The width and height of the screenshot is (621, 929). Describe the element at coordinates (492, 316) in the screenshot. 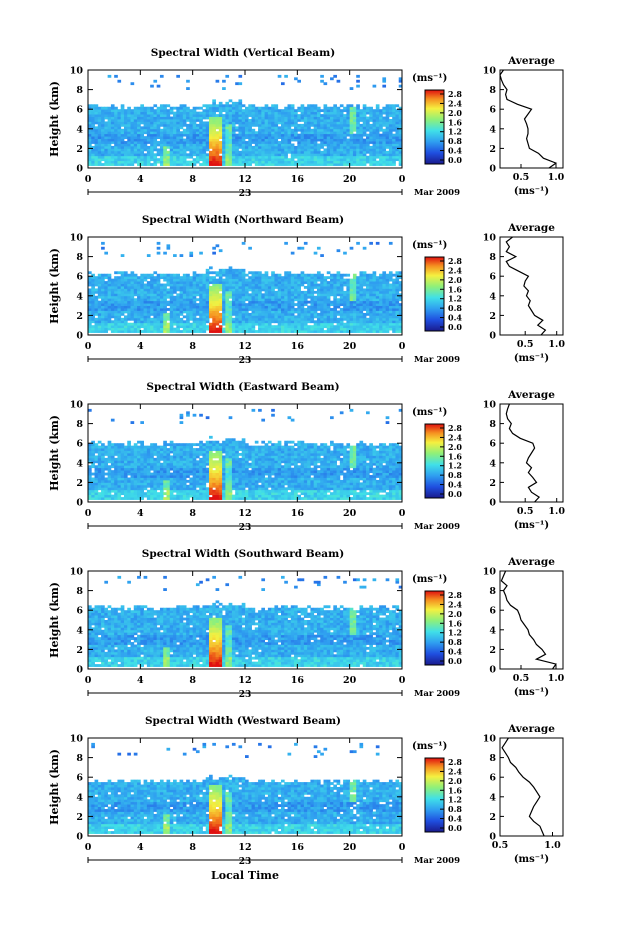

I see `avg-y-tick-label: 2` at that location.